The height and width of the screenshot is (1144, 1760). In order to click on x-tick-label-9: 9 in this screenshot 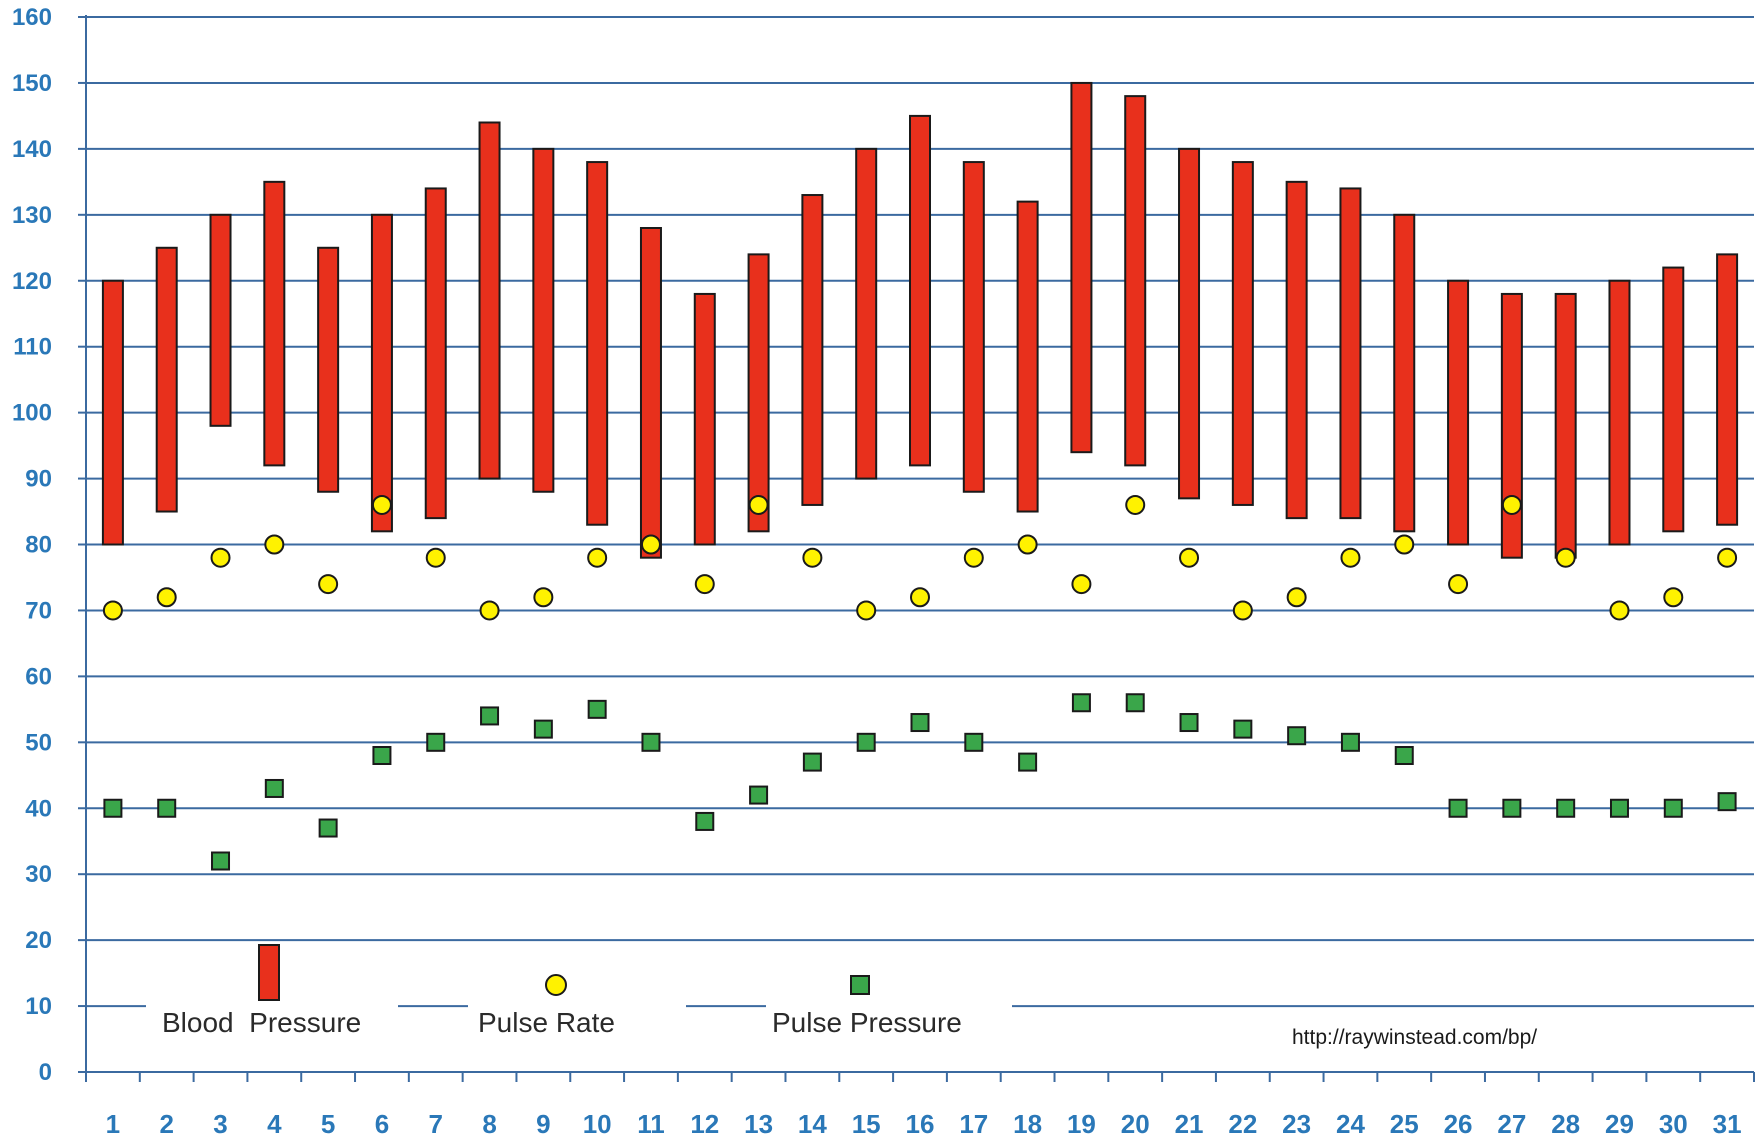, I will do `click(543, 1124)`.